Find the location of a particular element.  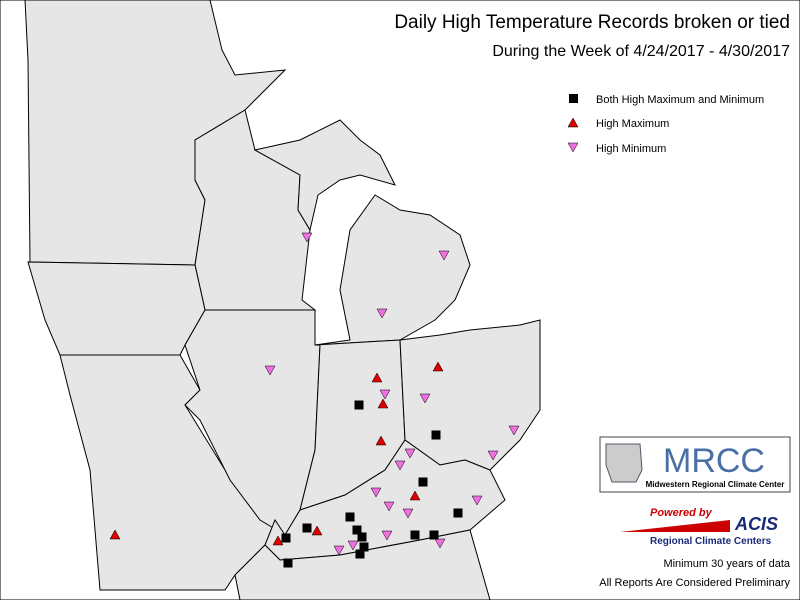

note: All Reports Are Considered Preliminary is located at coordinates (694, 583).